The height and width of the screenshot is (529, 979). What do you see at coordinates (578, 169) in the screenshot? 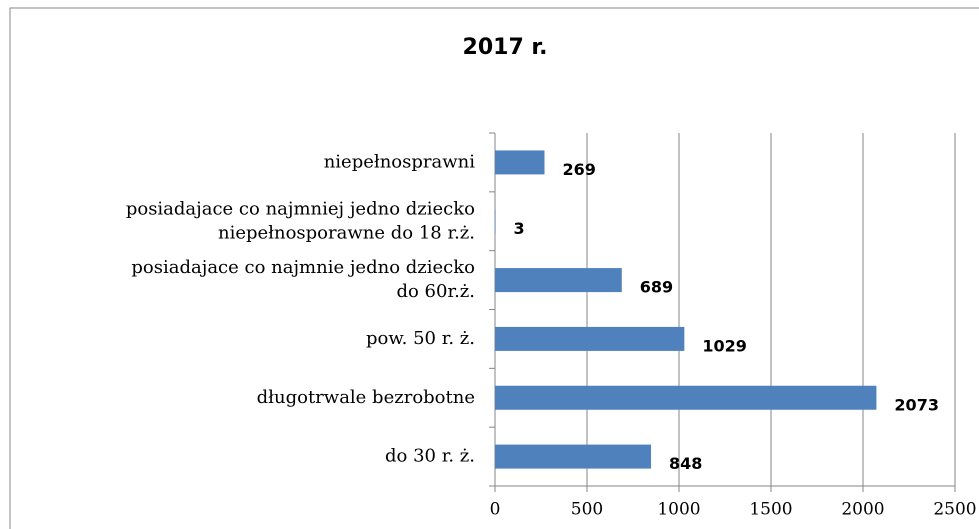
I see `data-label: 269` at bounding box center [578, 169].